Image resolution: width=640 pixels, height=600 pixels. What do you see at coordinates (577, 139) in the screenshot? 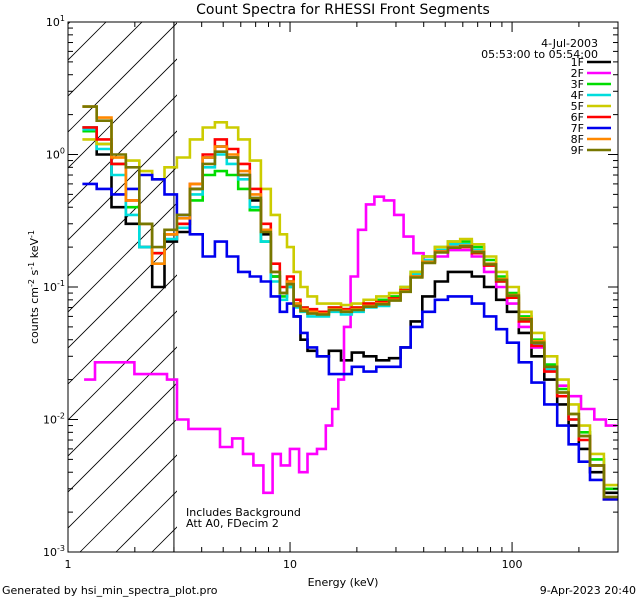
I see `legend-label-8f: 8F` at bounding box center [577, 139].